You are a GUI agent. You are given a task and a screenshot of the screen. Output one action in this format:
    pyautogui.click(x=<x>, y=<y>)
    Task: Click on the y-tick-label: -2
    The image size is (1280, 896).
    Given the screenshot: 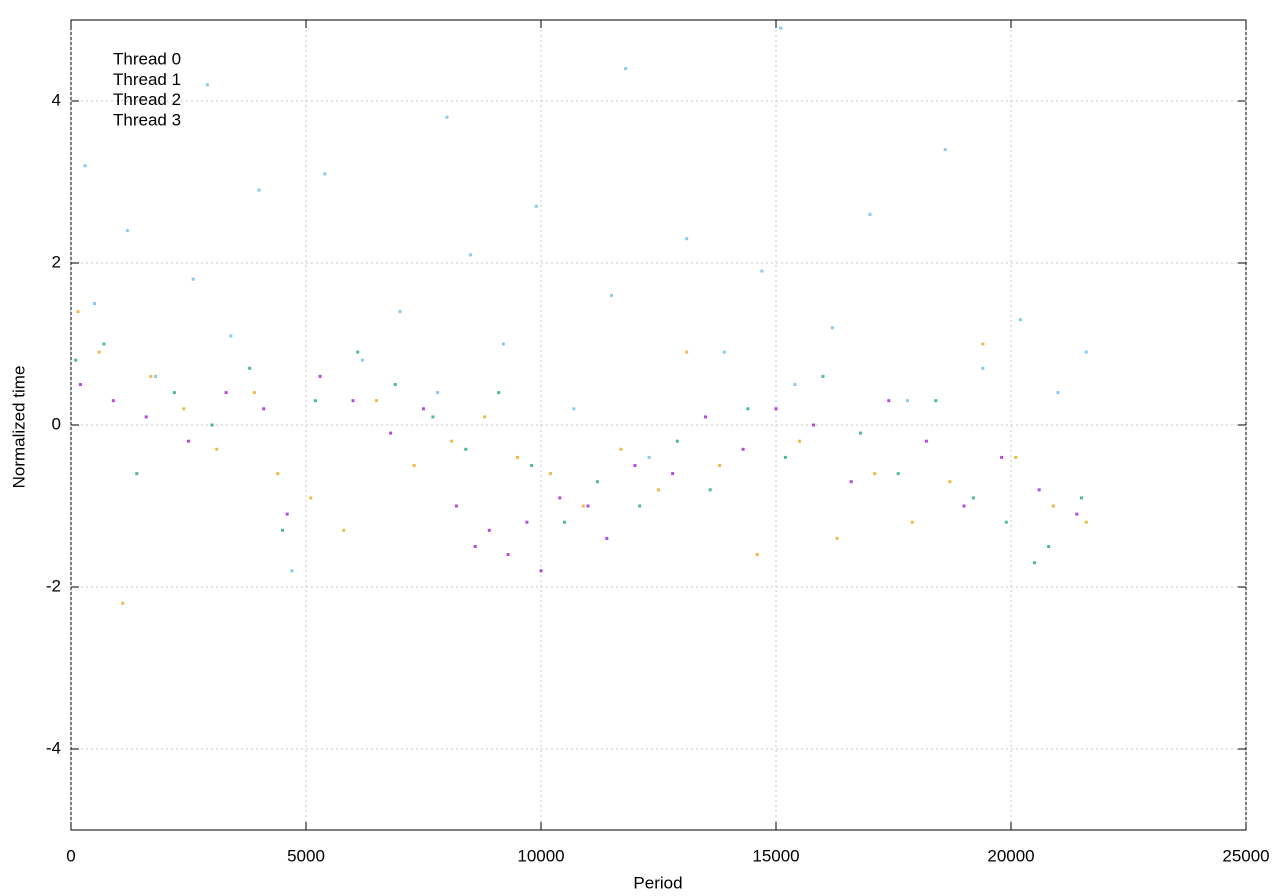 What is the action you would take?
    pyautogui.click(x=53, y=585)
    